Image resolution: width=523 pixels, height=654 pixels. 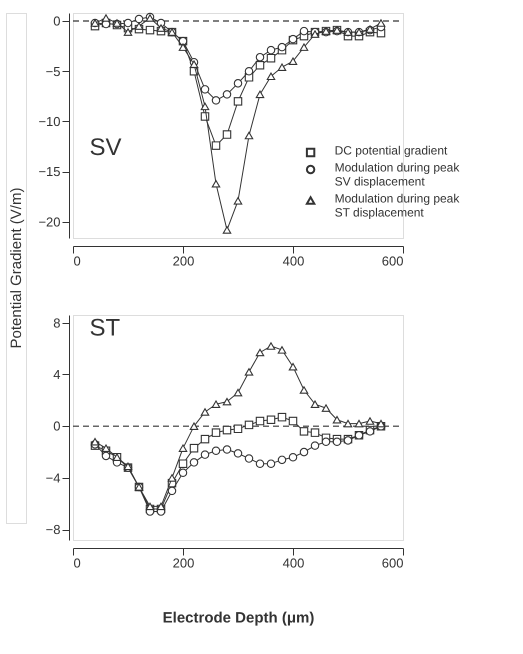 What do you see at coordinates (53, 530) in the screenshot?
I see `y-tick-label: −8` at bounding box center [53, 530].